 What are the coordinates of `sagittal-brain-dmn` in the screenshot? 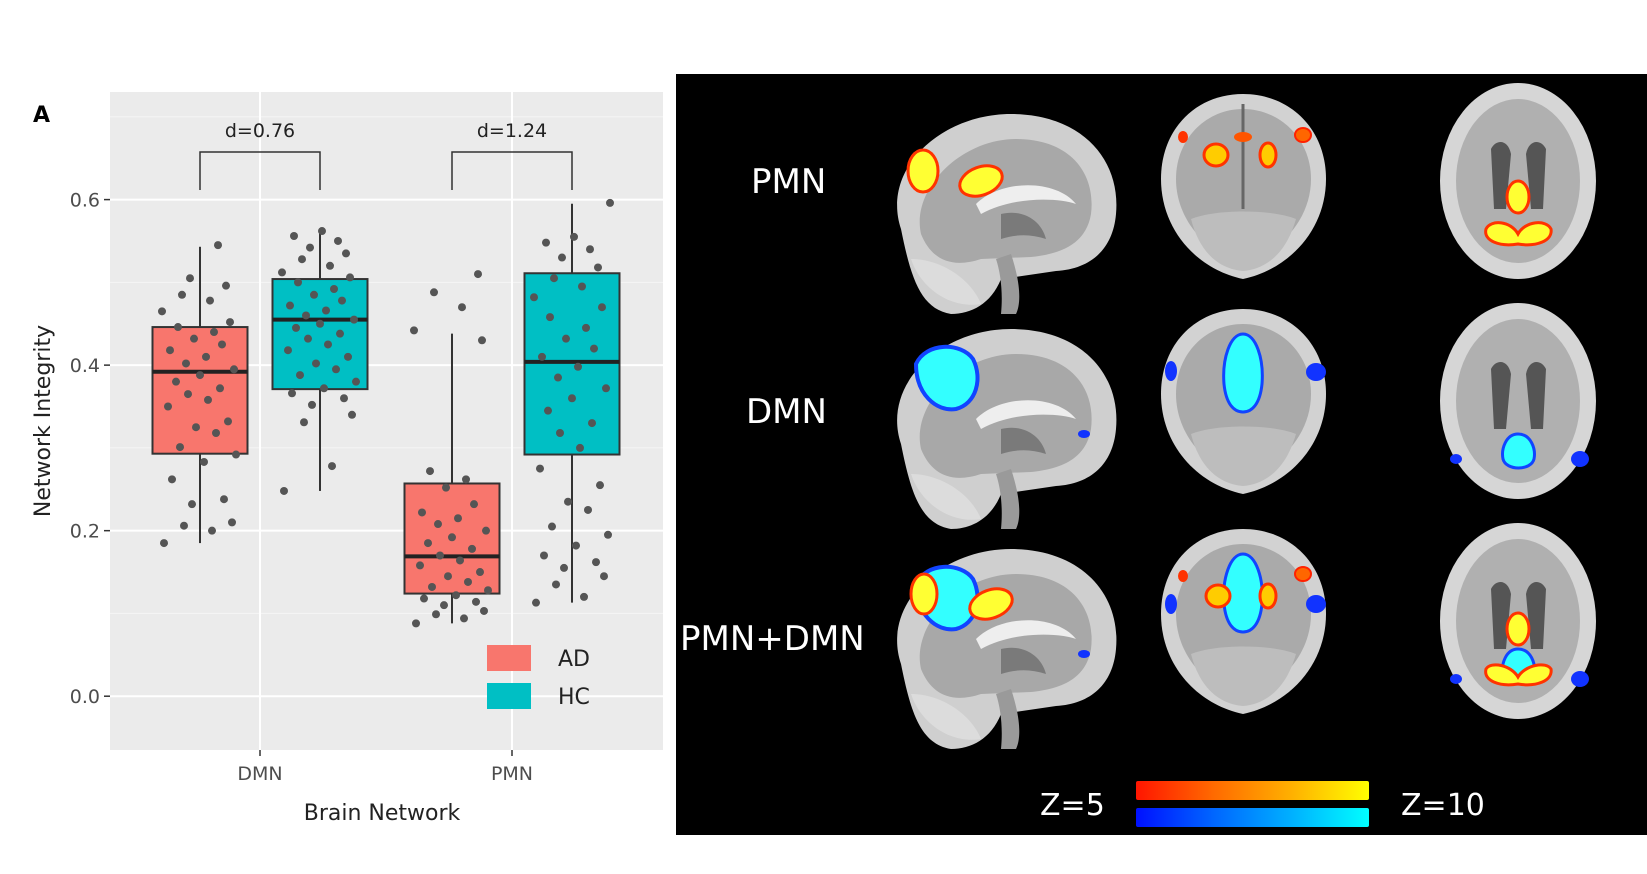 It's located at (1007, 429).